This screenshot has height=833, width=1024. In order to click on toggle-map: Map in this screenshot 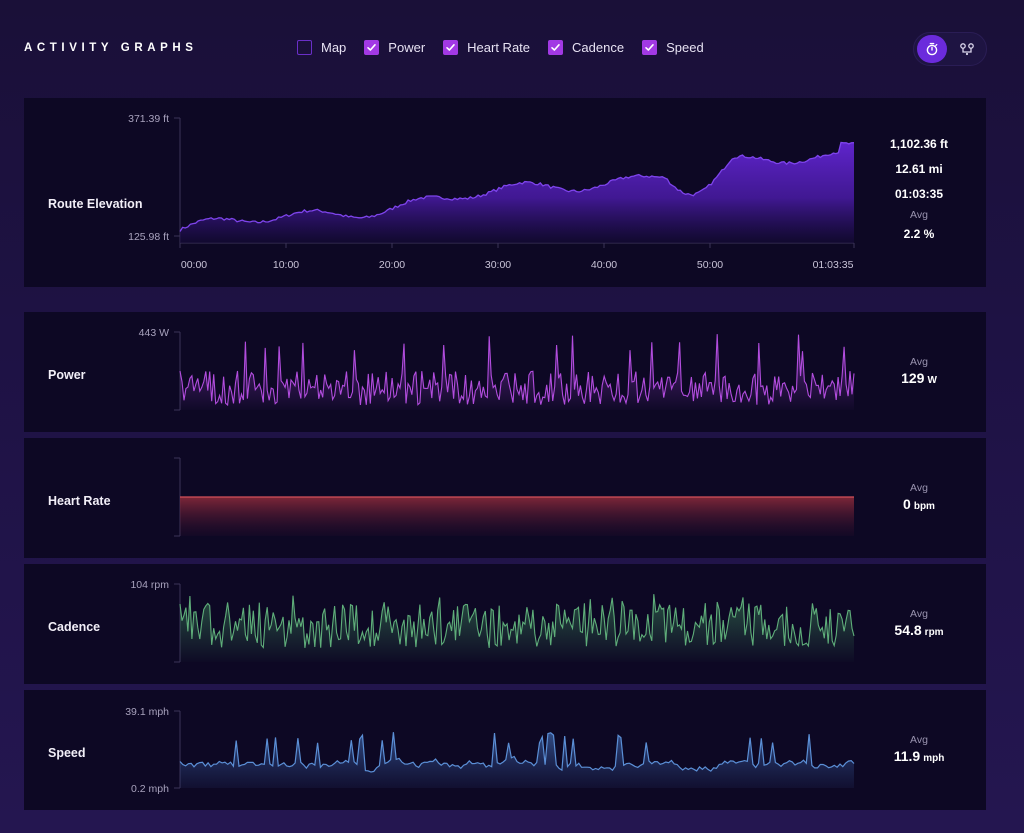, I will do `click(321, 47)`.